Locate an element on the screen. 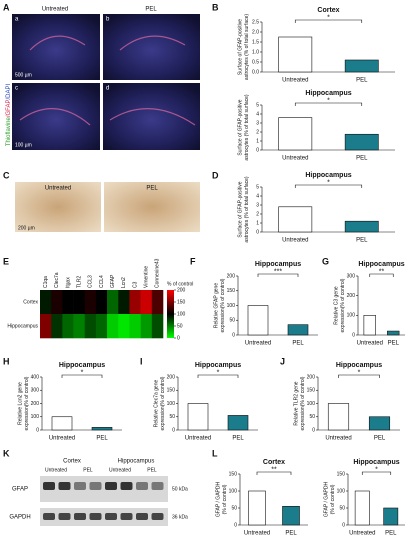  column-label: Lcn2 is located at coordinates (124, 282).